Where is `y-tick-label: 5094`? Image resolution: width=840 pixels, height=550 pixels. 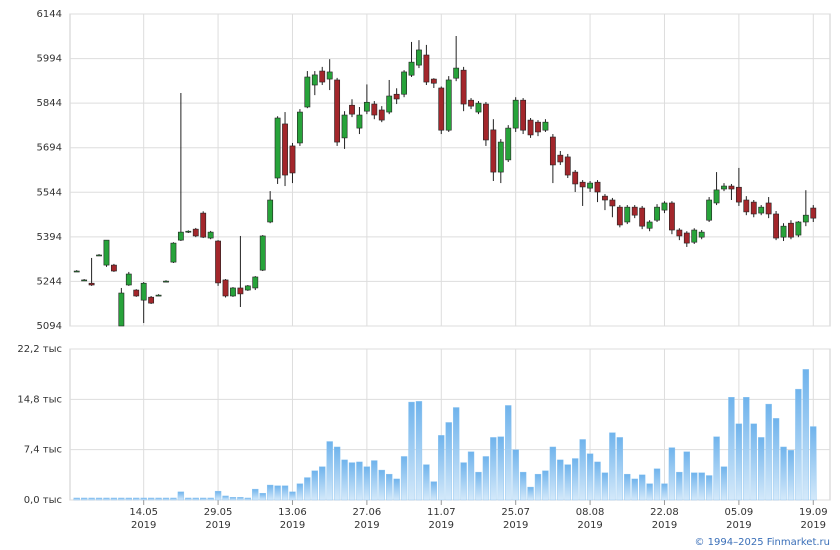
y-tick-label: 5094 is located at coordinates (49, 326).